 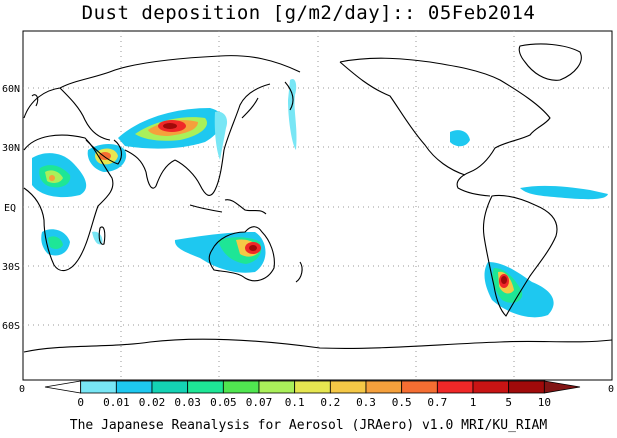 What do you see at coordinates (508, 402) in the screenshot?
I see `colorbar-tick-label: 5` at bounding box center [508, 402].